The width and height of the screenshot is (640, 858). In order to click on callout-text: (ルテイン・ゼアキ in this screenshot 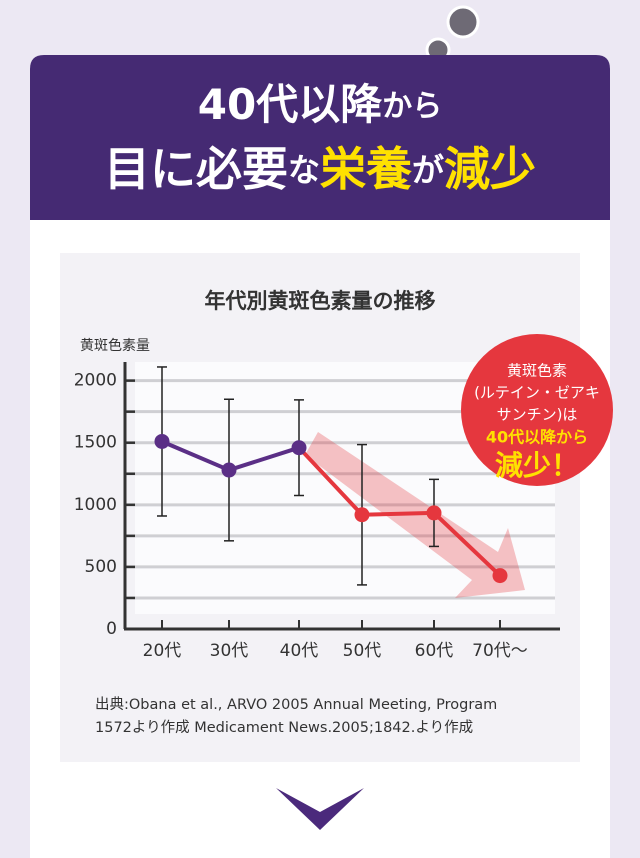, I will do `click(537, 393)`.